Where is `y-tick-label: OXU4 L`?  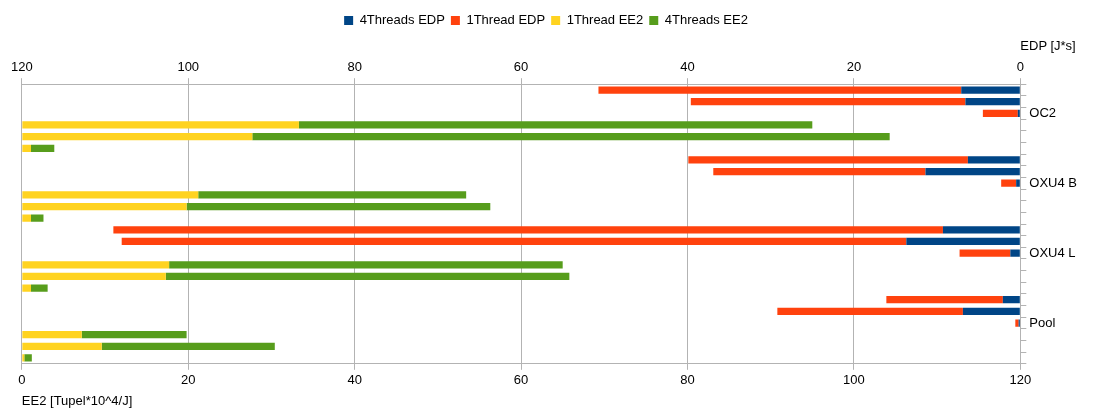 y-tick-label: OXU4 L is located at coordinates (1052, 252).